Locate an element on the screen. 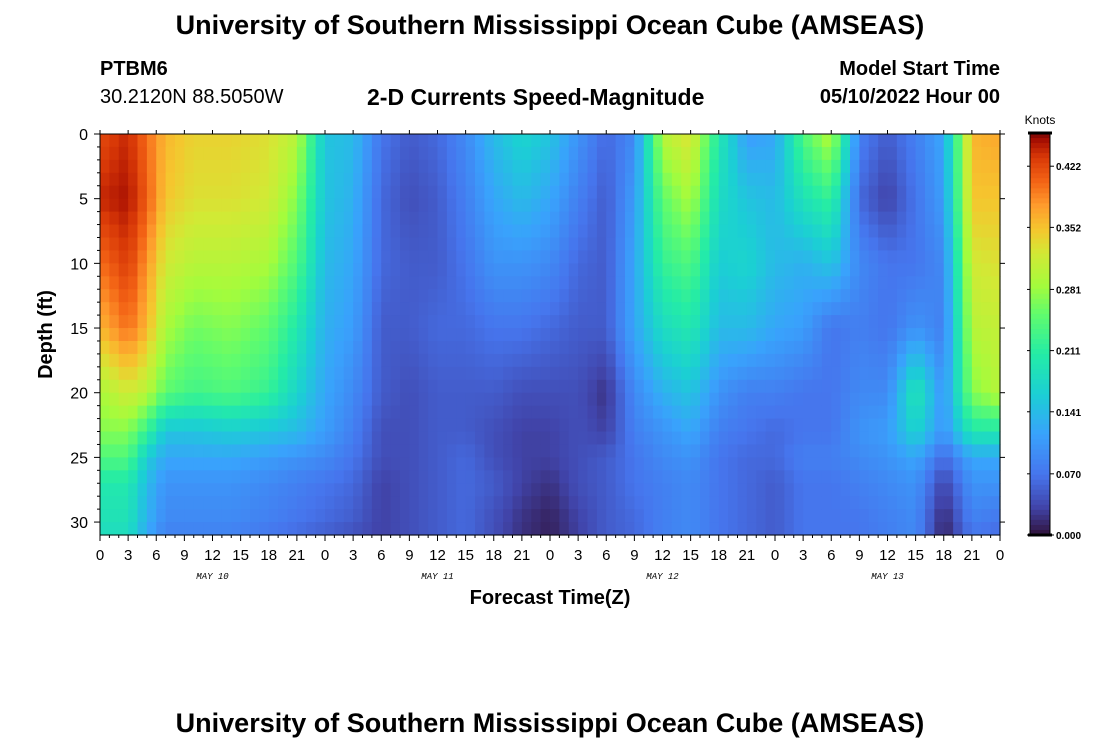 The image size is (1100, 750). model-start-label: Model Start Time is located at coordinates (919, 69).